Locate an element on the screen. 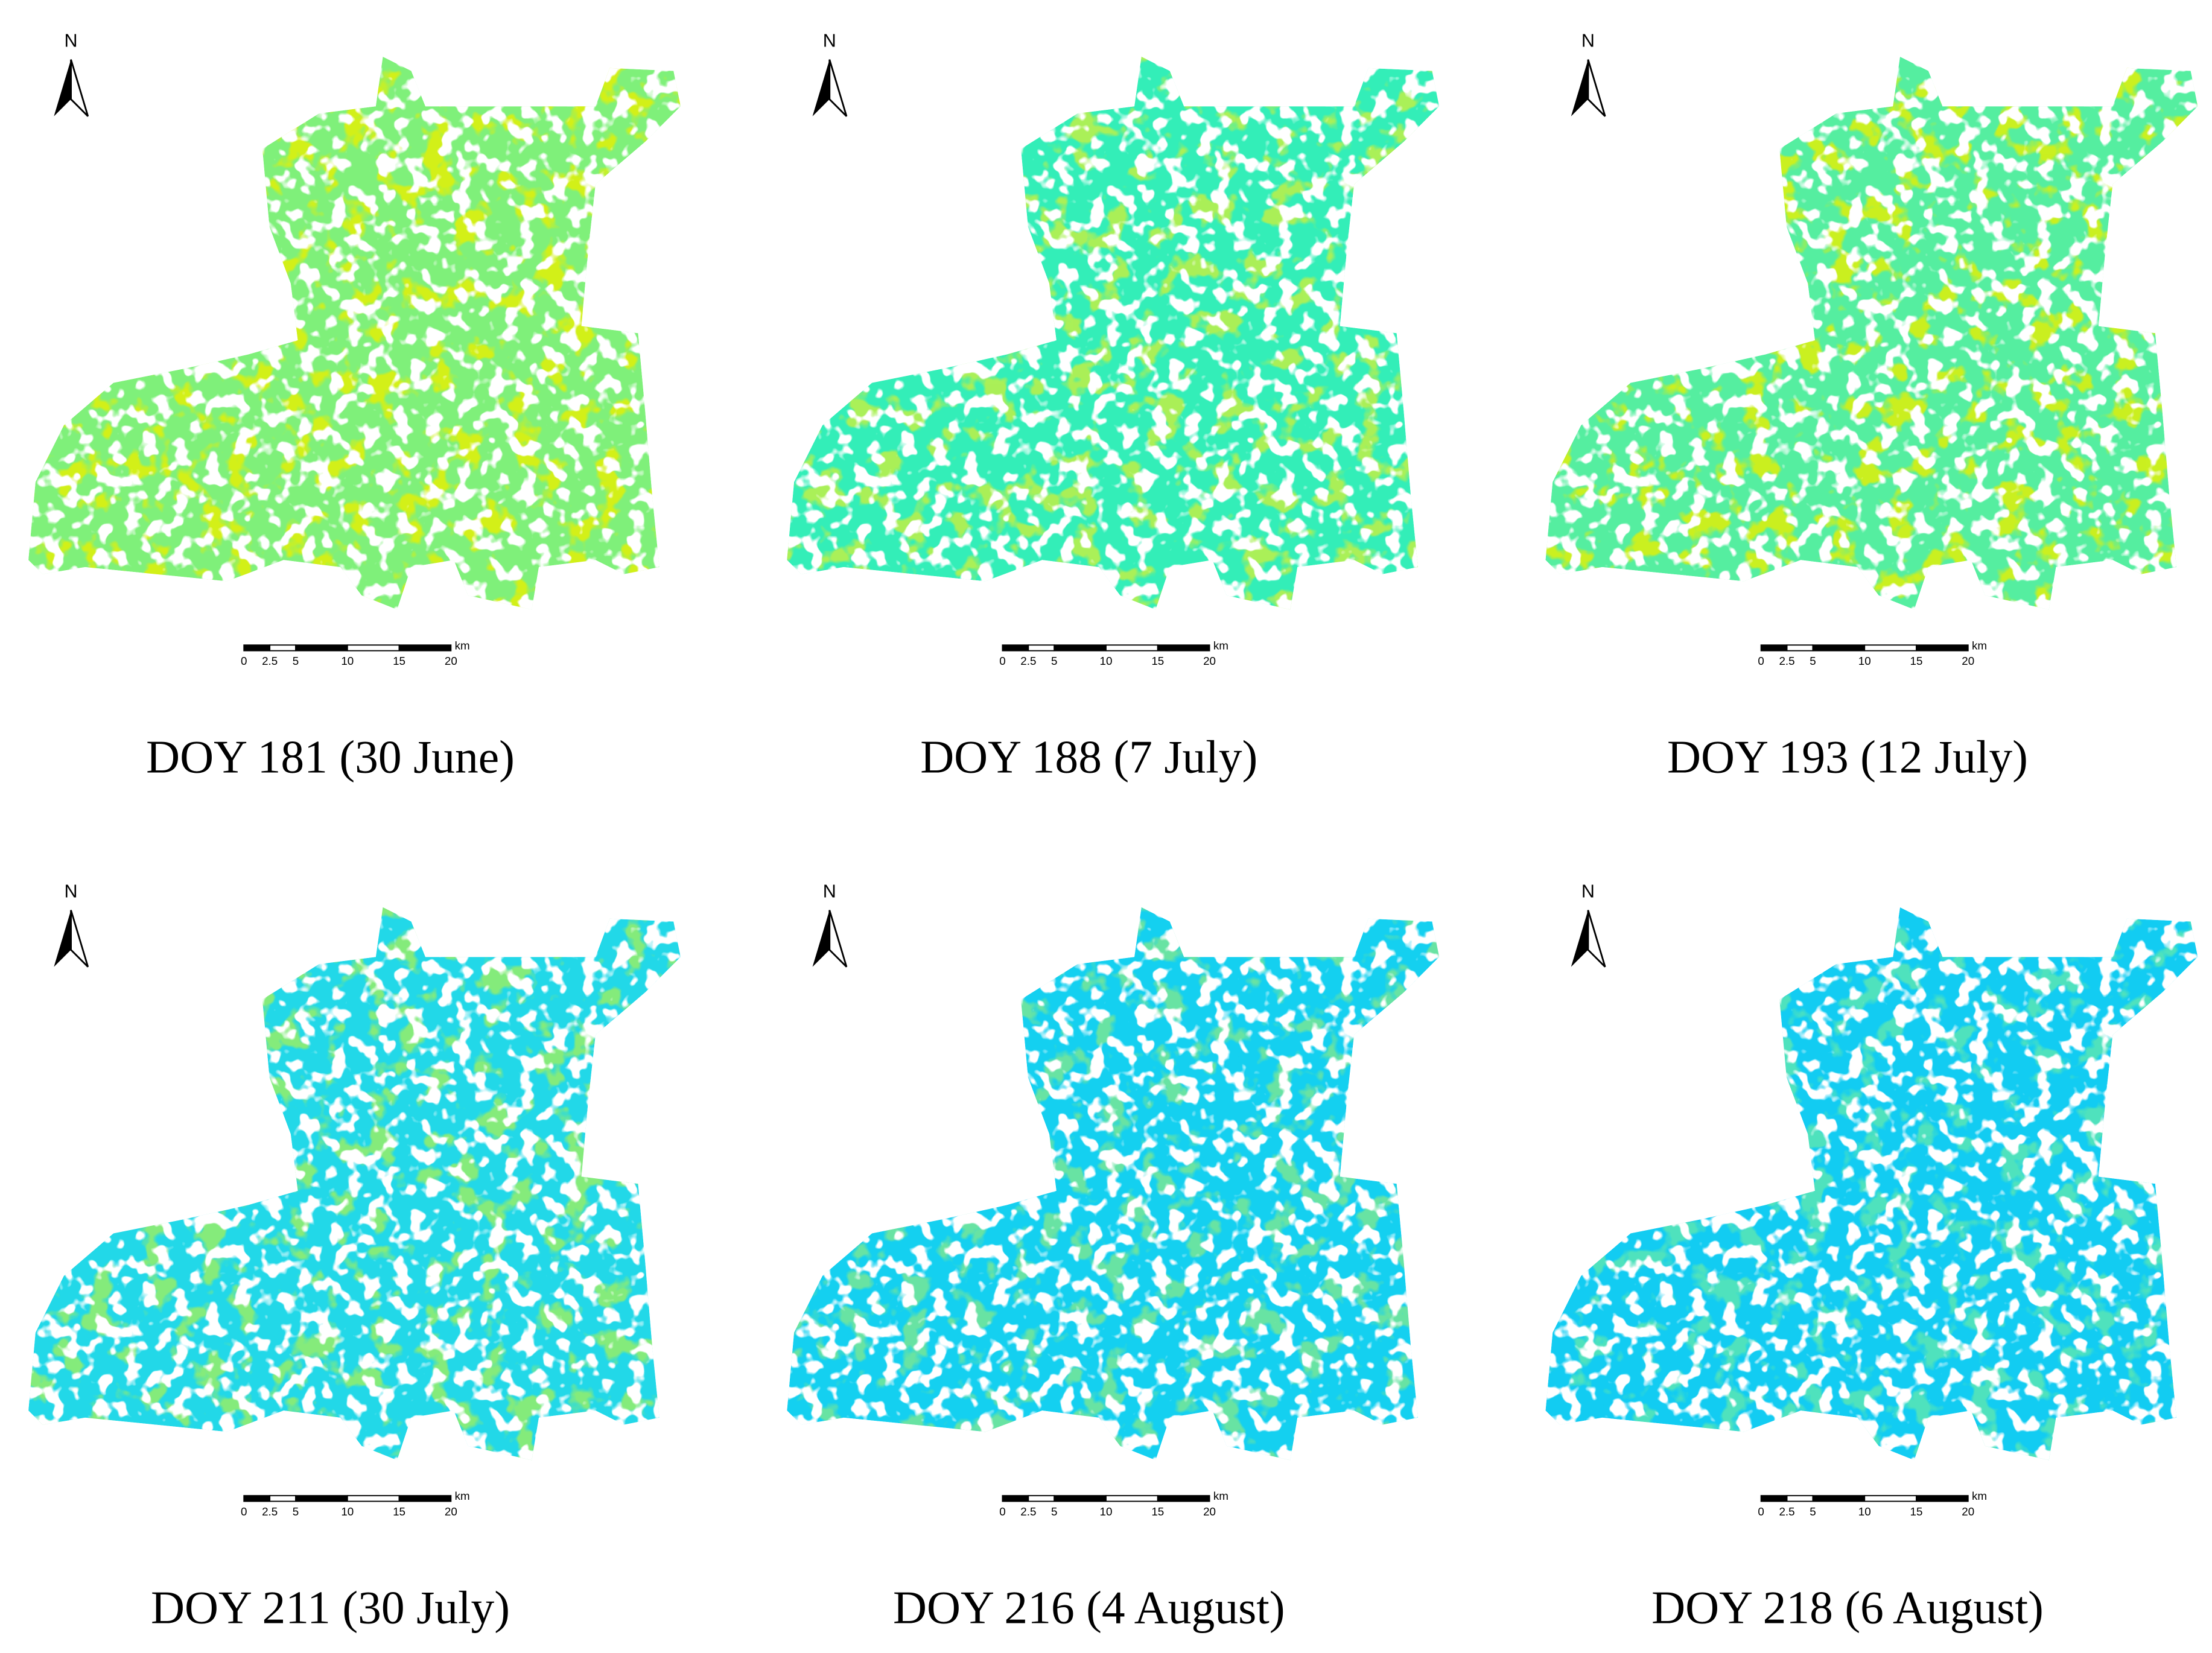 Image resolution: width=2212 pixels, height=1653 pixels. map-panel: N 0 2.5 5 10 15 20 km DOY 181 (30 June) is located at coordinates (354, 407).